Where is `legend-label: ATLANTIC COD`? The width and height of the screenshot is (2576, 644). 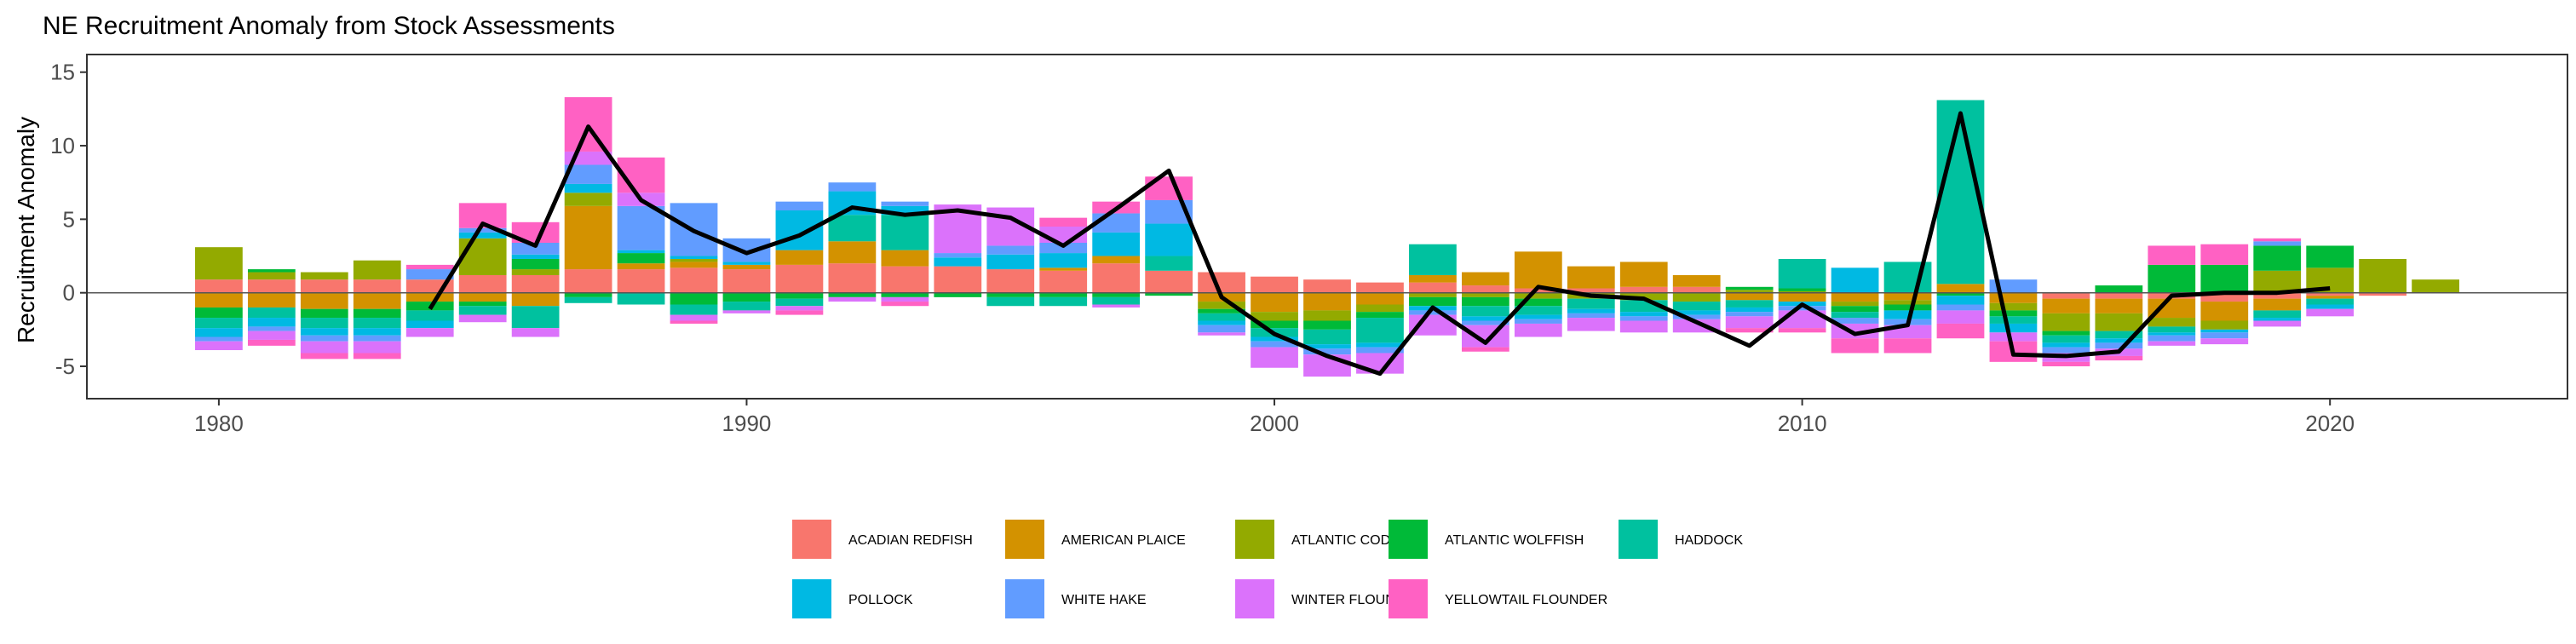 legend-label: ATLANTIC COD is located at coordinates (1340, 541).